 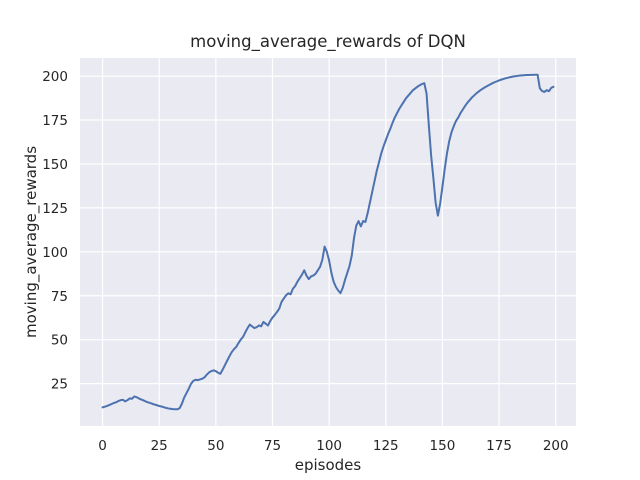 I want to click on x-tick-label: 150, so click(x=443, y=446).